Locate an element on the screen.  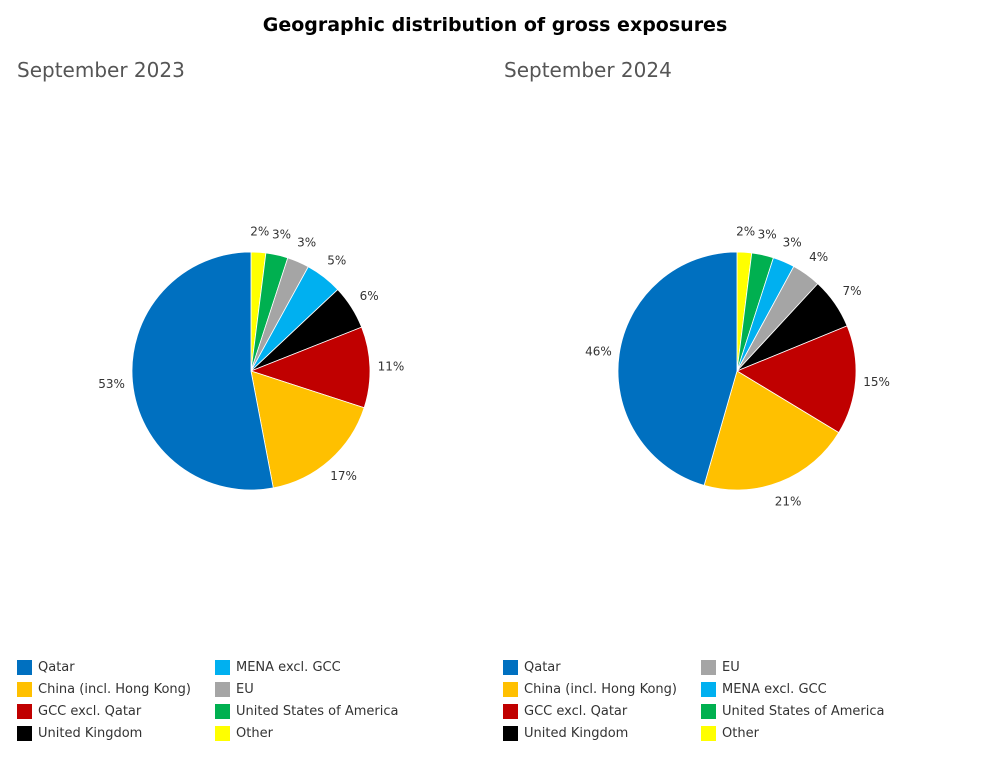
pie-title-september-2023: September 2023 is located at coordinates (101, 70).